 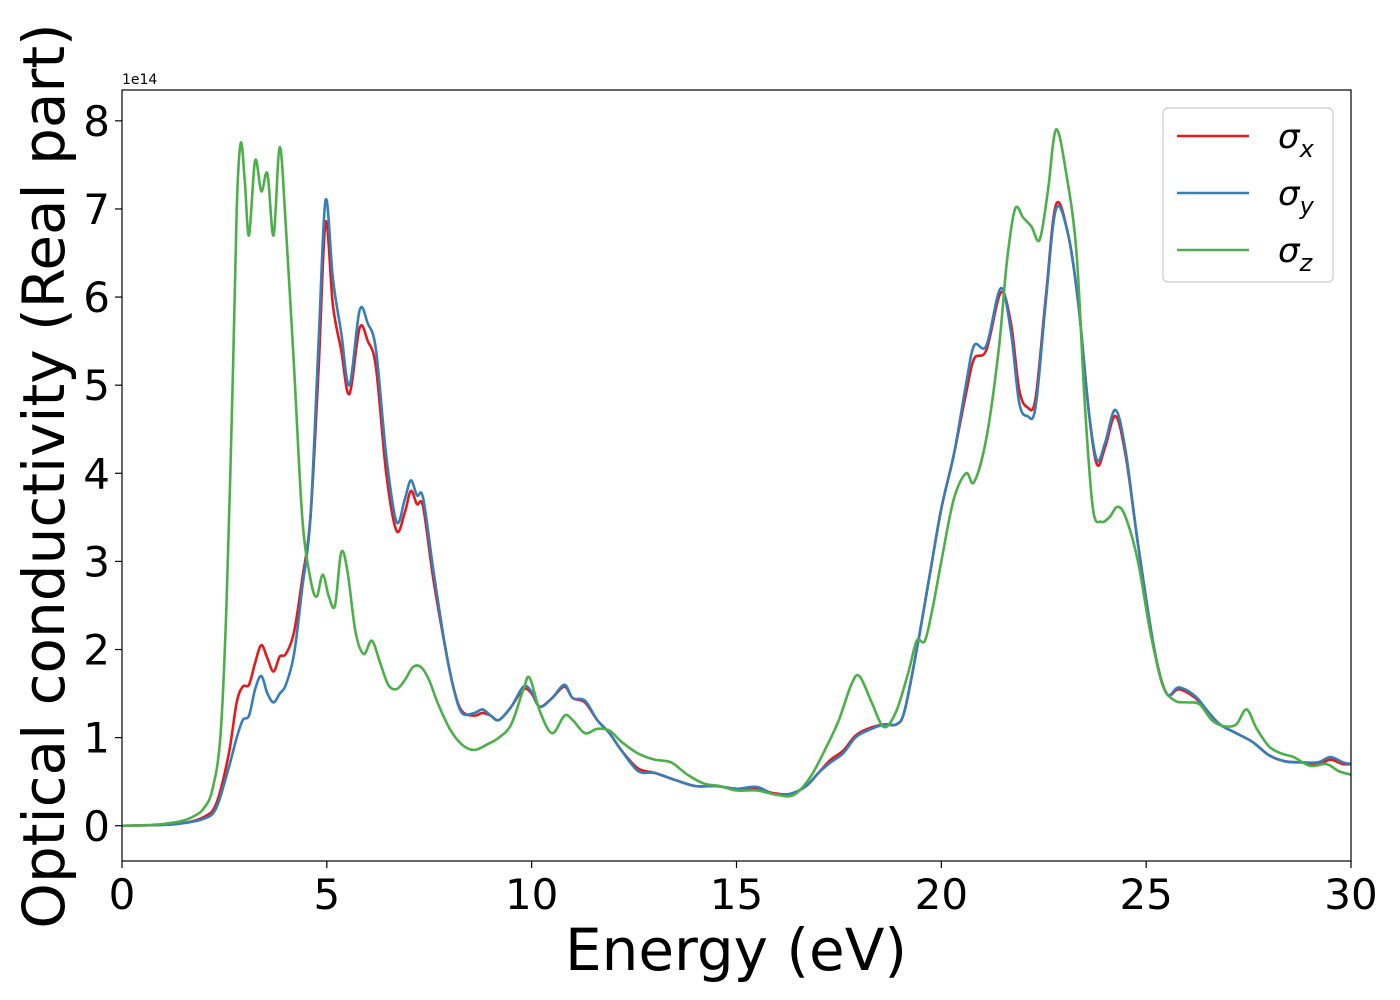 I want to click on x-tick-label: 15, so click(x=736, y=894).